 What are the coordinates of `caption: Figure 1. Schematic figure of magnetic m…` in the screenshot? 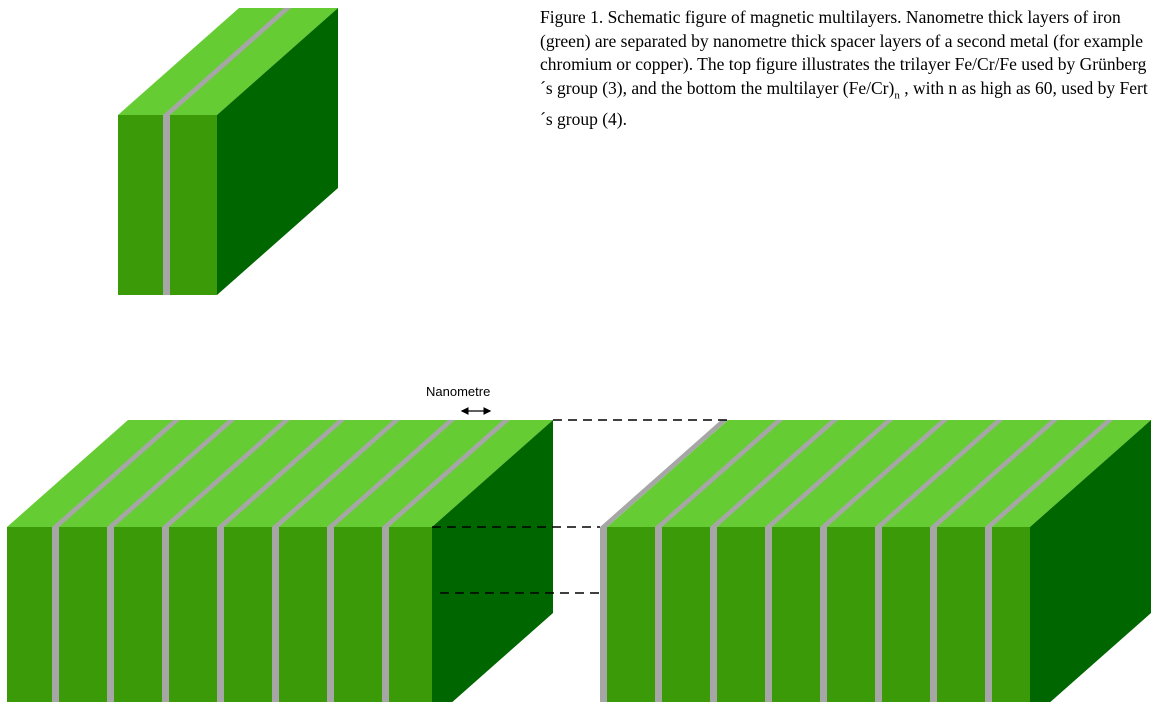 It's located at (845, 68).